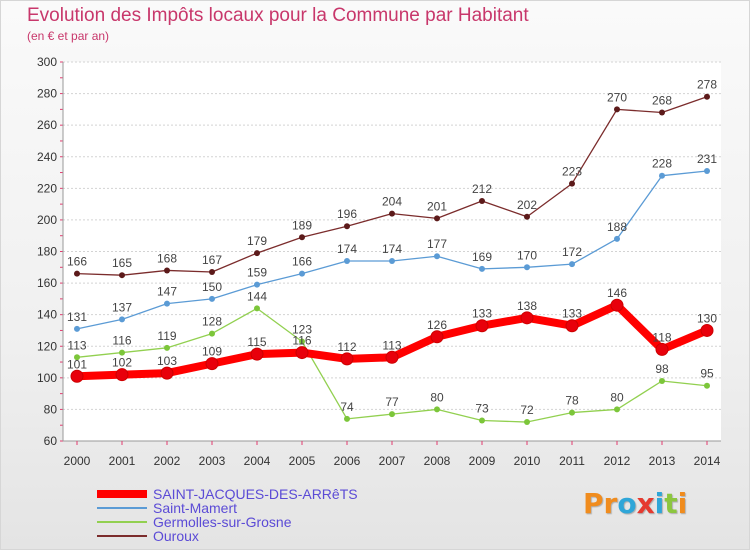 The image size is (750, 551). I want to click on data-label: 188, so click(617, 227).